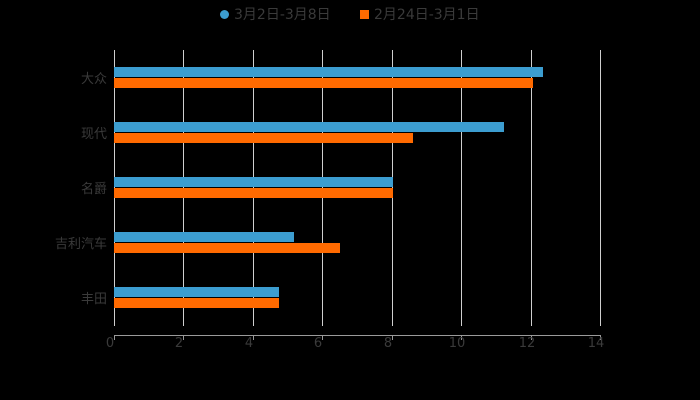  What do you see at coordinates (93, 134) in the screenshot?
I see `y-category-label: 现代` at bounding box center [93, 134].